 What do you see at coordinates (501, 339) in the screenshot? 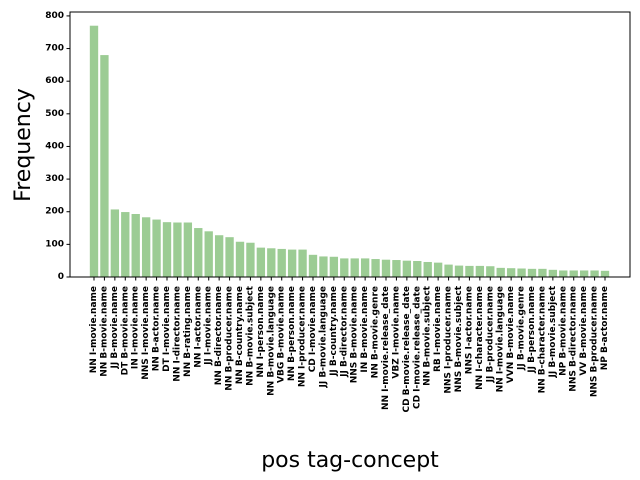
I see `x-tick-label: NN I-movie.language` at bounding box center [501, 339].